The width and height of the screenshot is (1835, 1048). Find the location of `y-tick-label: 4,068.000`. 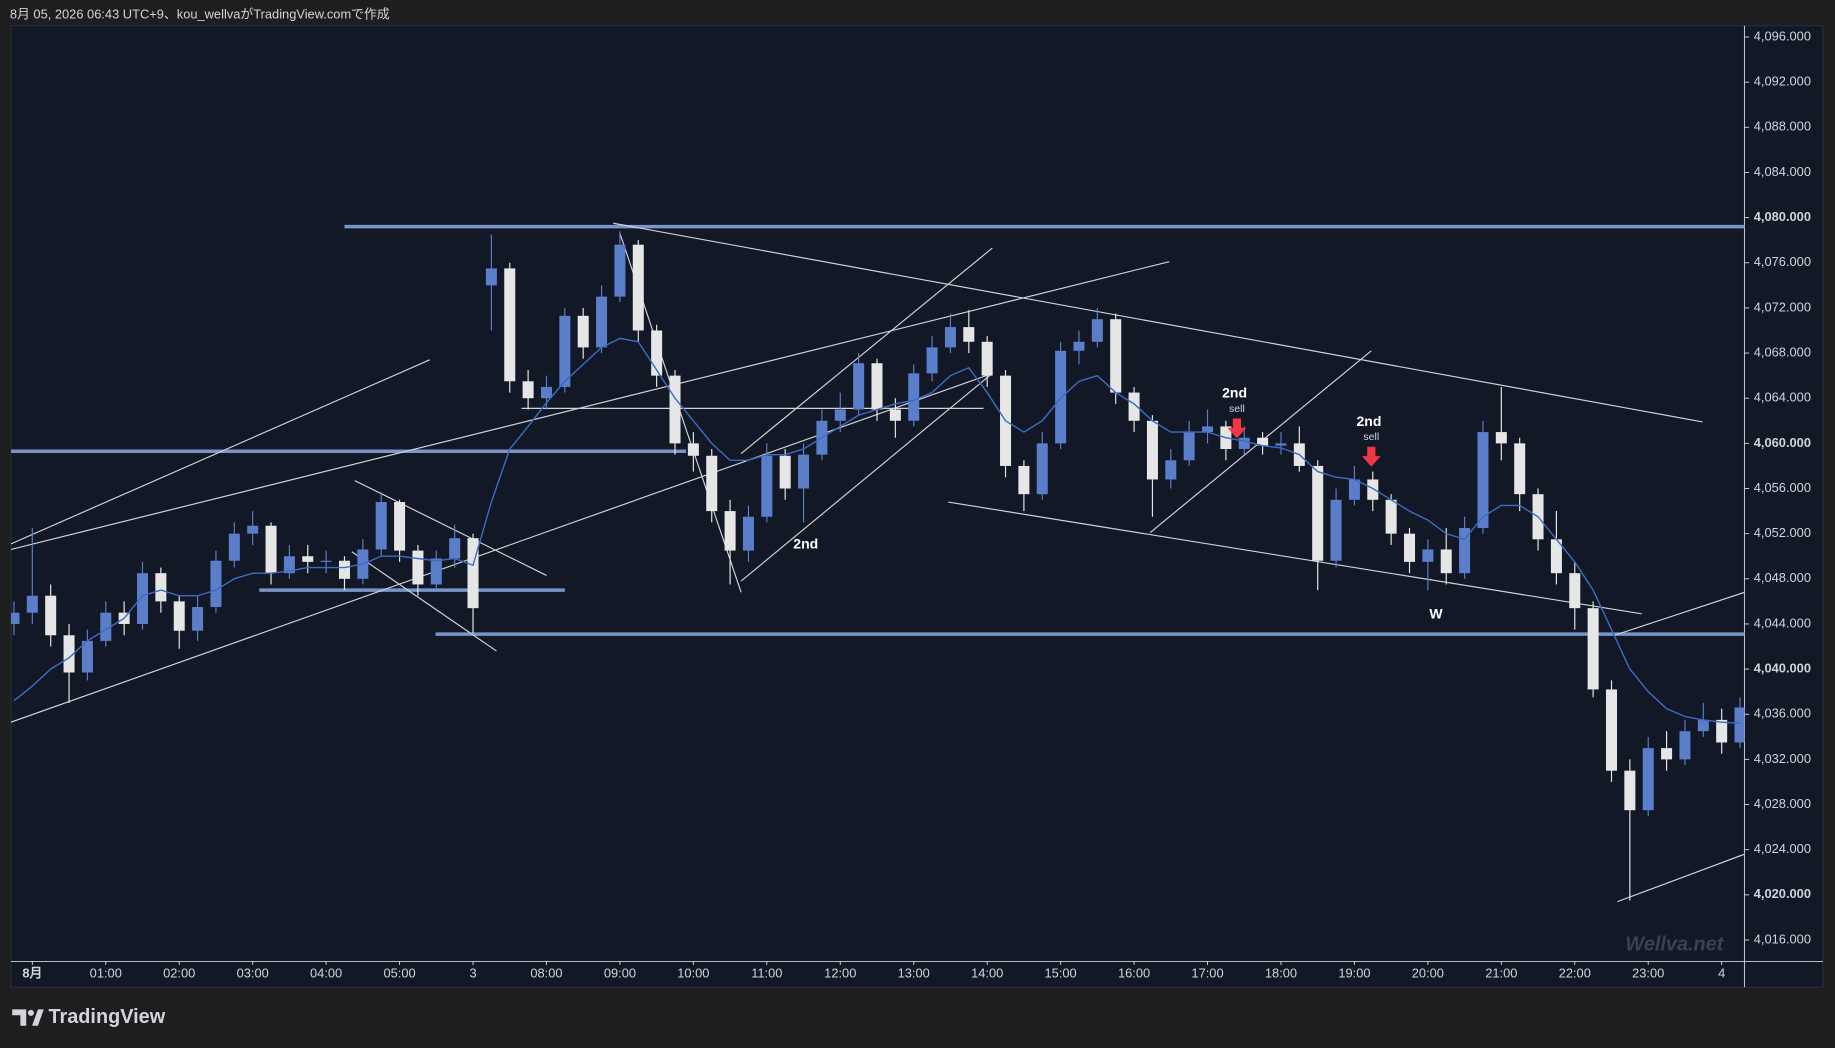

y-tick-label: 4,068.000 is located at coordinates (1782, 351).